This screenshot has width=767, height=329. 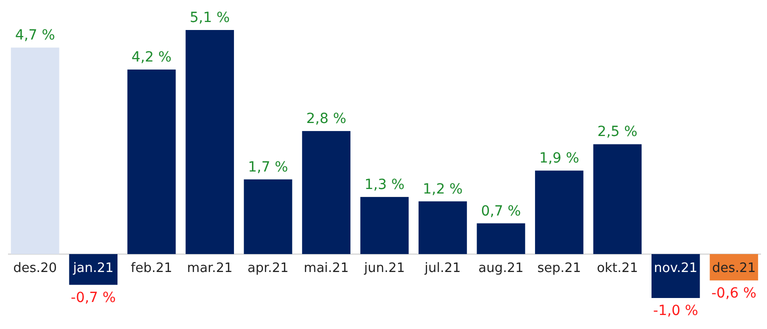 I want to click on data-label: 2,5 %, so click(x=617, y=132).